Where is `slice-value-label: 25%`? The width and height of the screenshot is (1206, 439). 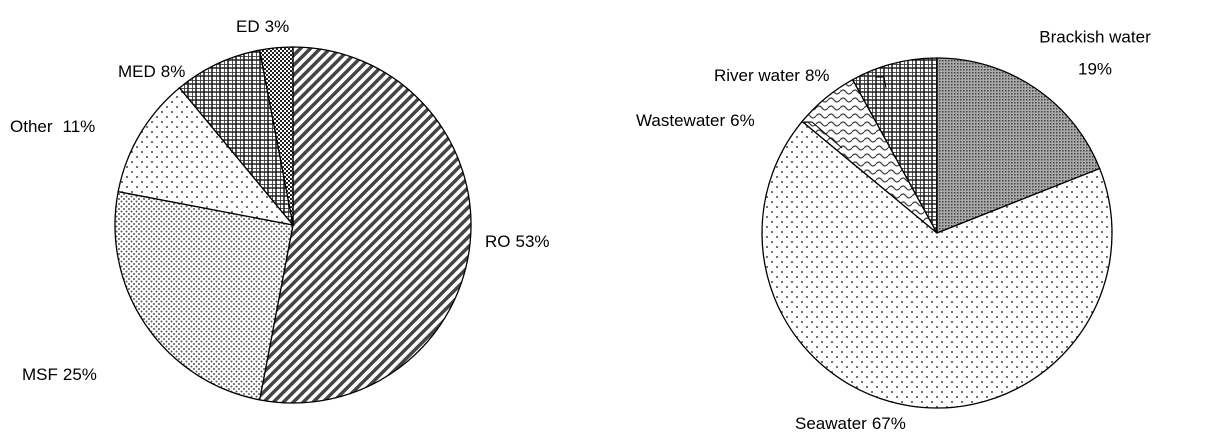 slice-value-label: 25% is located at coordinates (80, 374).